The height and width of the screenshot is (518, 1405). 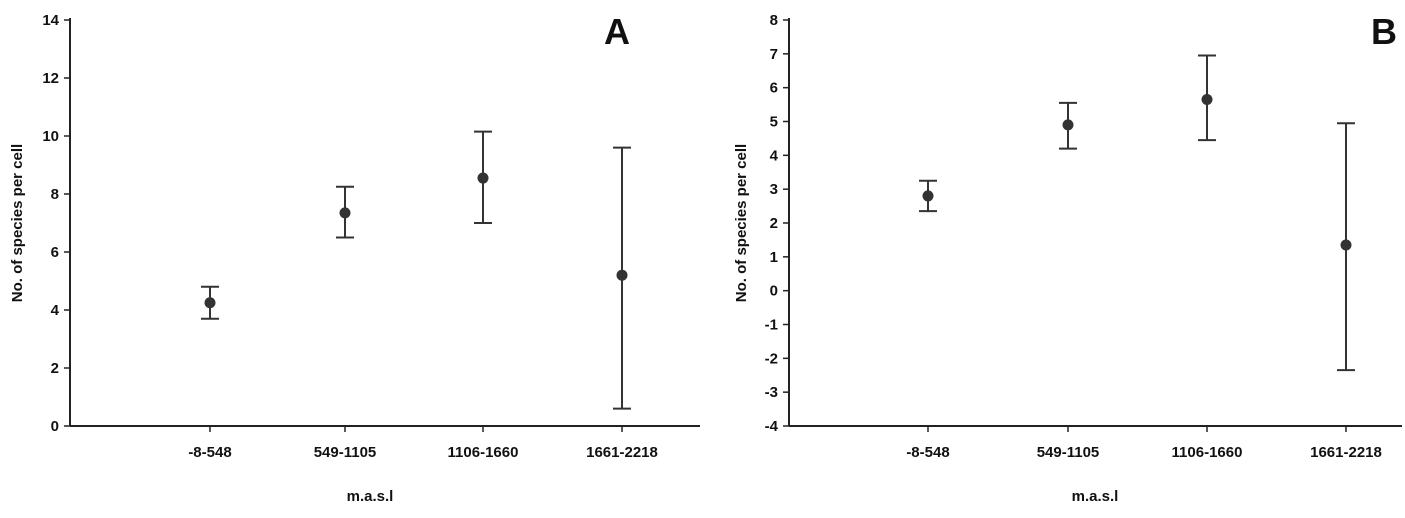 I want to click on y-tick-label: 1, so click(x=774, y=257).